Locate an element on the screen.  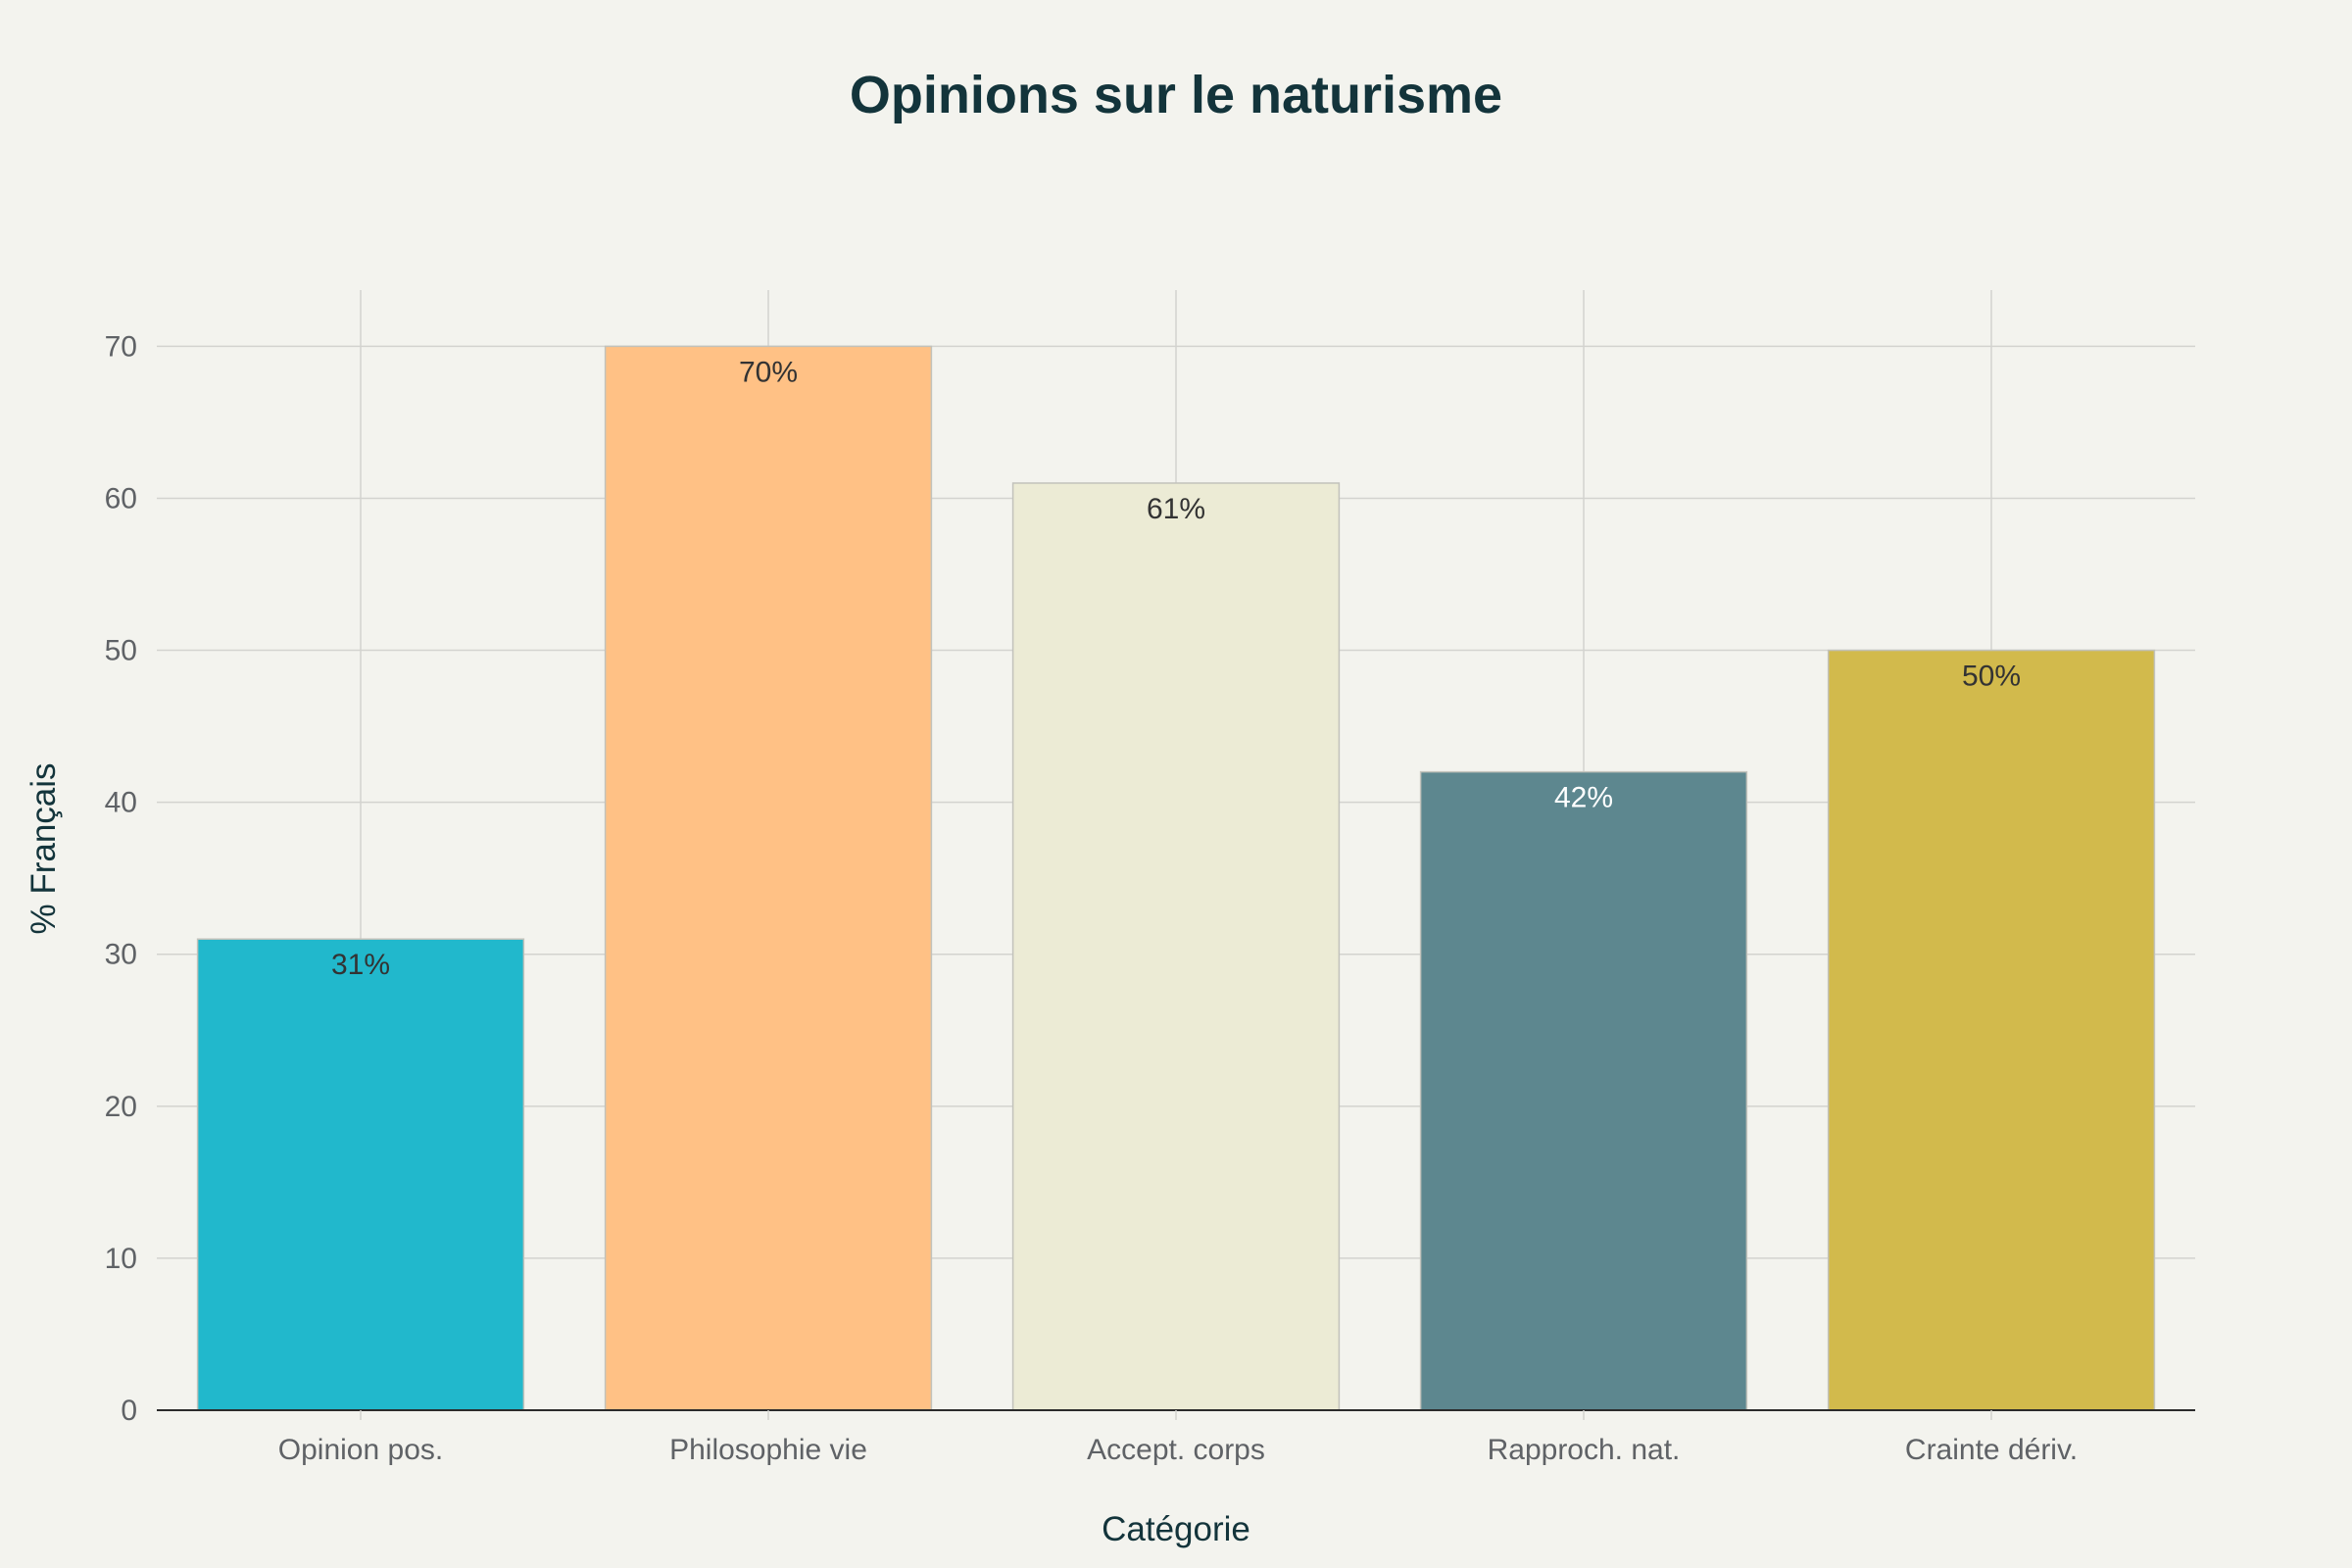
y-tick-label: 70 is located at coordinates (121, 346).